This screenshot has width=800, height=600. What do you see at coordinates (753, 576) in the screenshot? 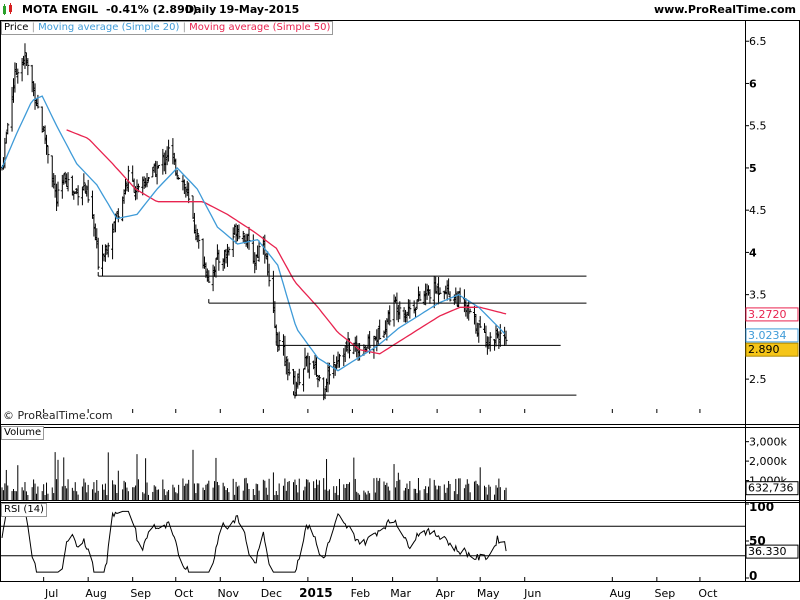
I see `rsi-axis-label: 0` at bounding box center [753, 576].